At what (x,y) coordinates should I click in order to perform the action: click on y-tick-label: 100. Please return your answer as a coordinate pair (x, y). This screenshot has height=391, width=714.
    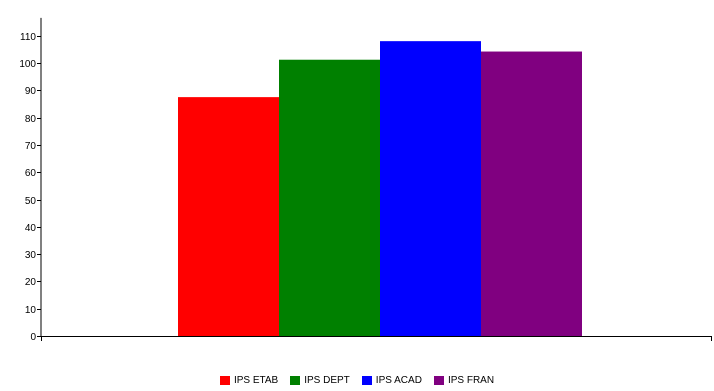
    Looking at the image, I should click on (27, 64).